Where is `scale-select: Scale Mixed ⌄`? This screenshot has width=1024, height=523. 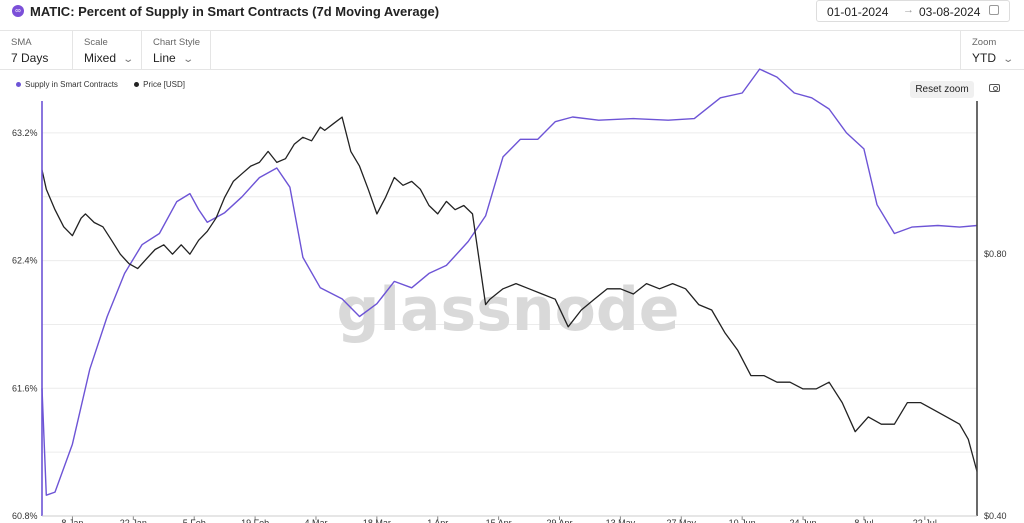 scale-select: Scale Mixed ⌄ is located at coordinates (107, 50).